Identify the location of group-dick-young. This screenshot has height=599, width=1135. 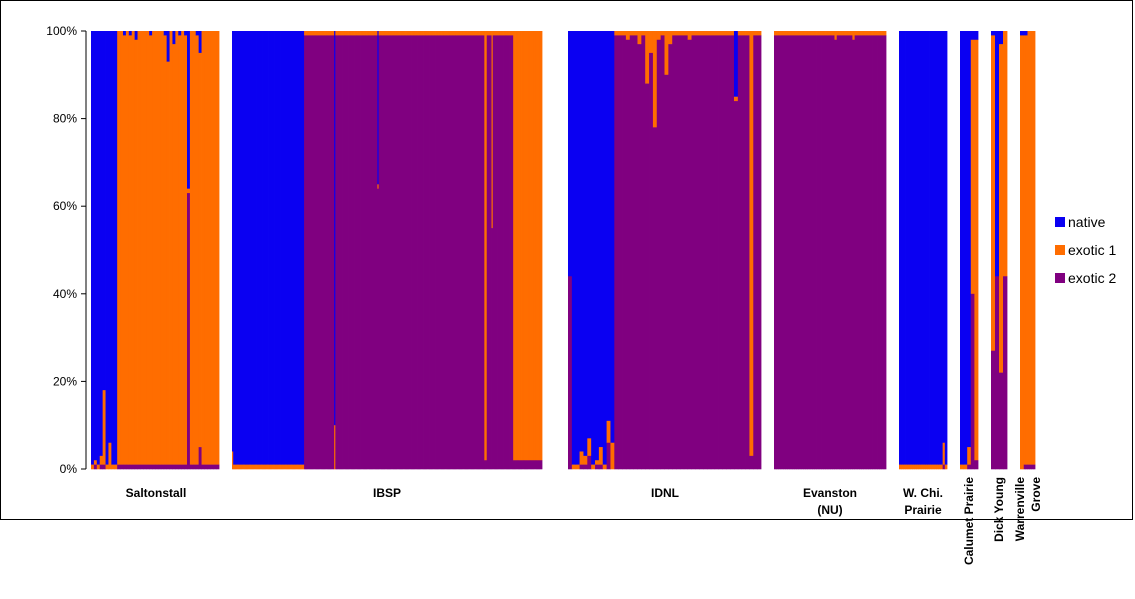
(999, 250).